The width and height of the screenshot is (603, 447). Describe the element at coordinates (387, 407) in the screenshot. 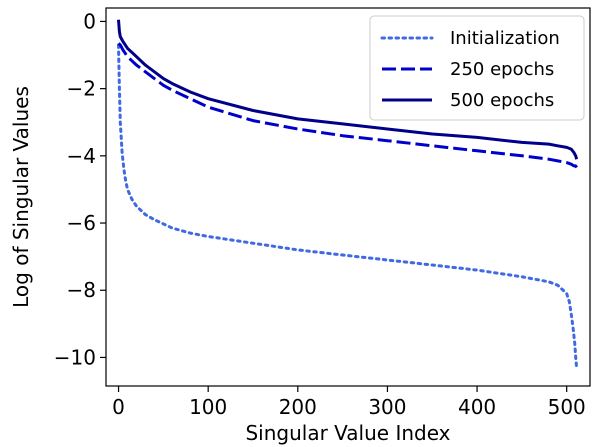

I see `x-tick-label: 300` at that location.